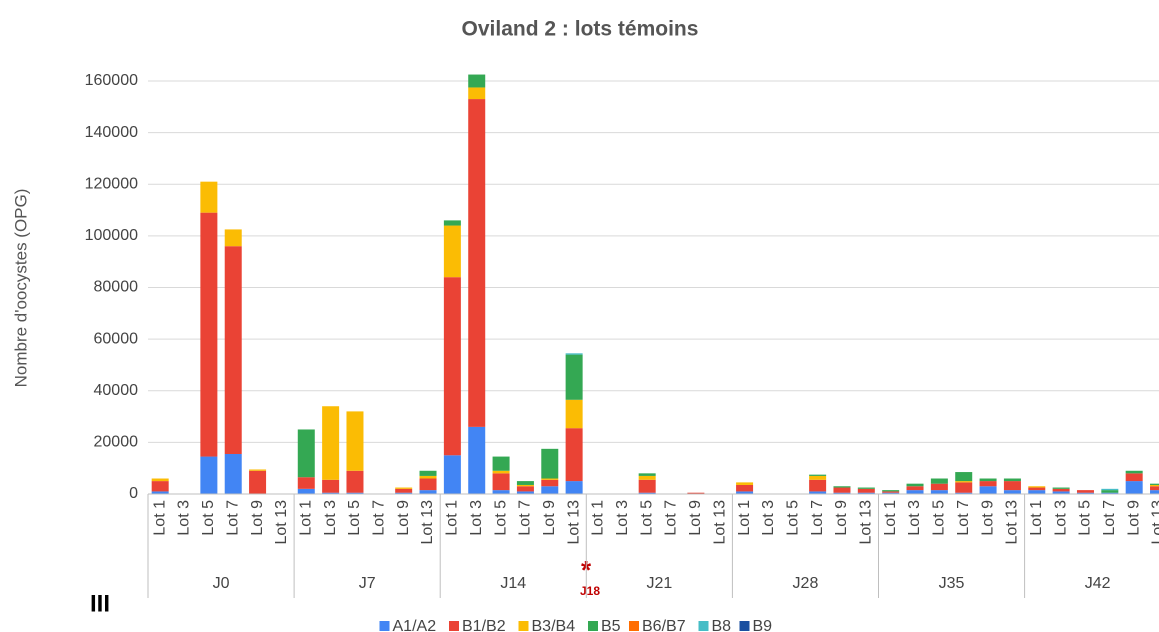  Describe the element at coordinates (664, 625) in the screenshot. I see `legend-label: B6/B7` at that location.